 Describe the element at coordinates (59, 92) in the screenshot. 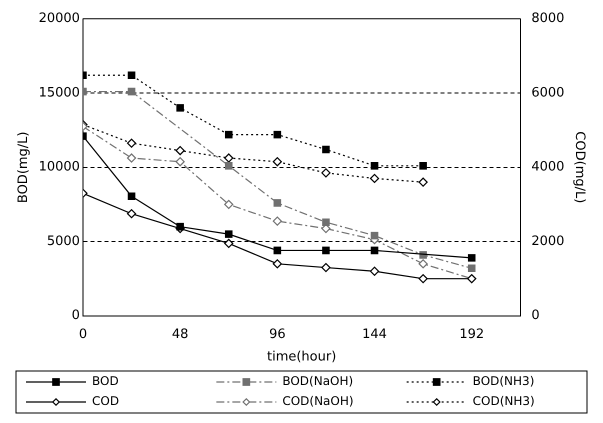

I see `y-tick-label: 15000` at that location.